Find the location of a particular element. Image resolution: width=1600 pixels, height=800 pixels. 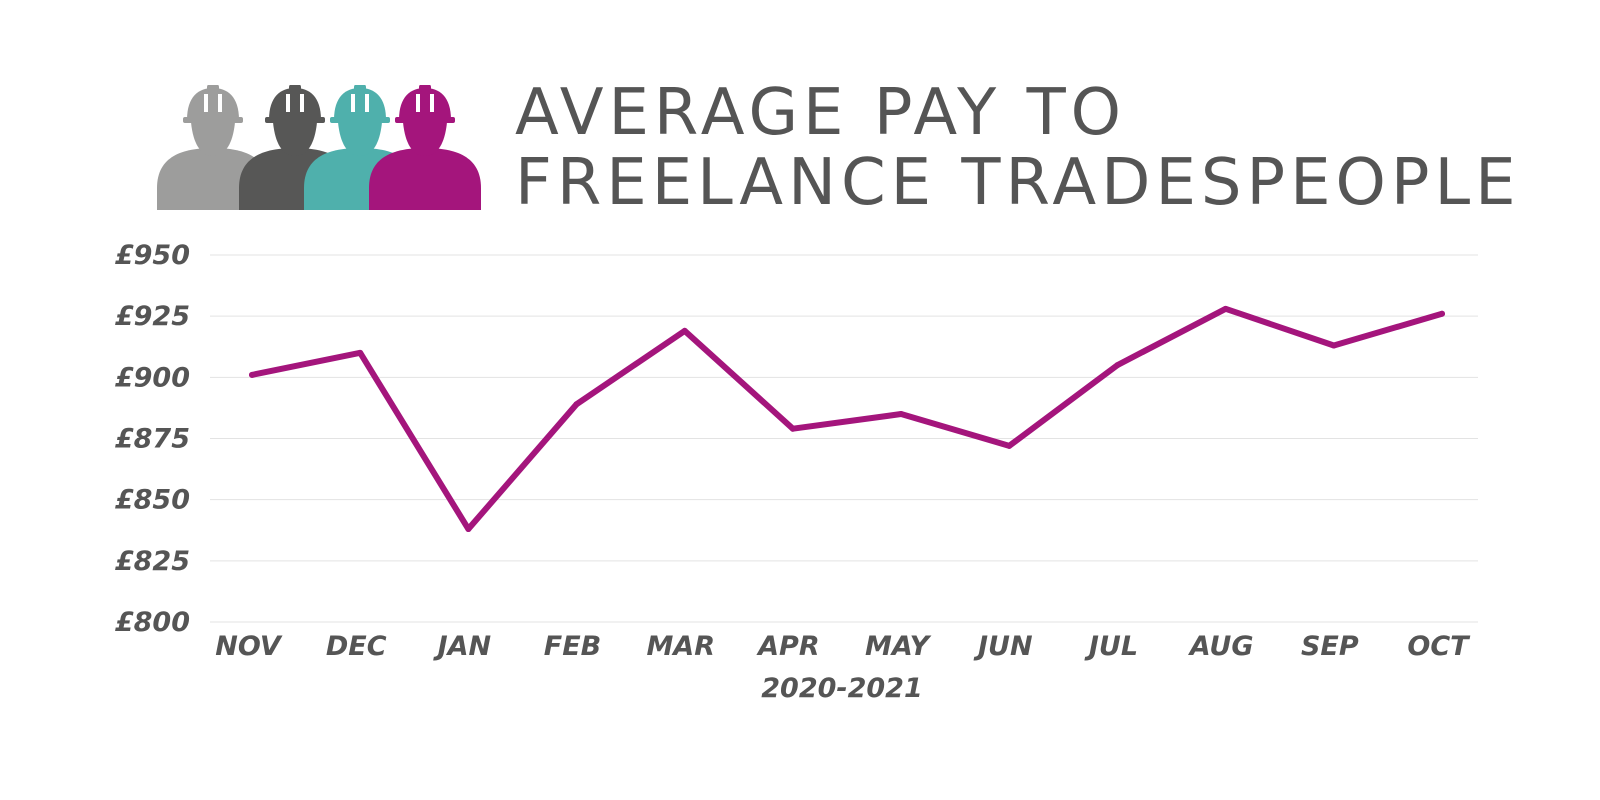

worker-helmet-icon-magenta is located at coordinates (425, 147).